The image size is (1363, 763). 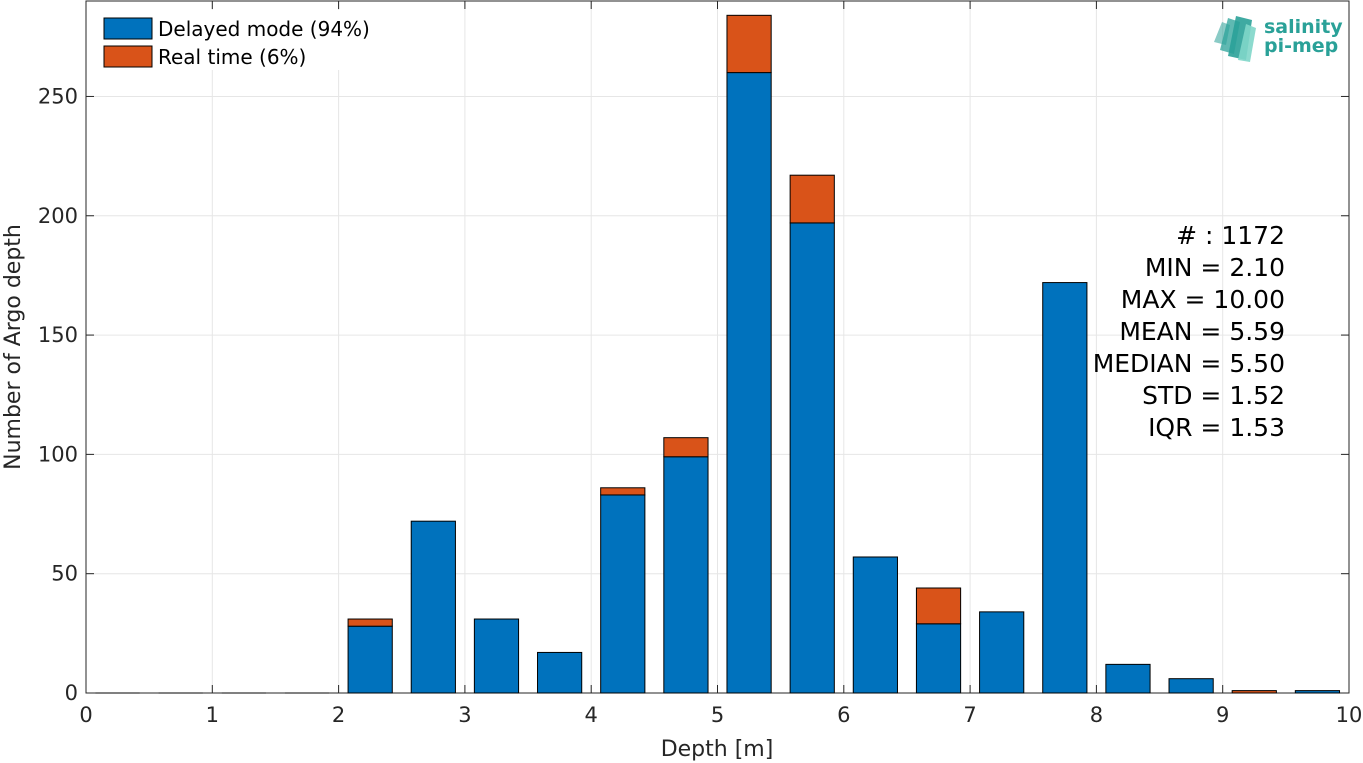 I want to click on logo-line1: salinity, so click(x=1303, y=27).